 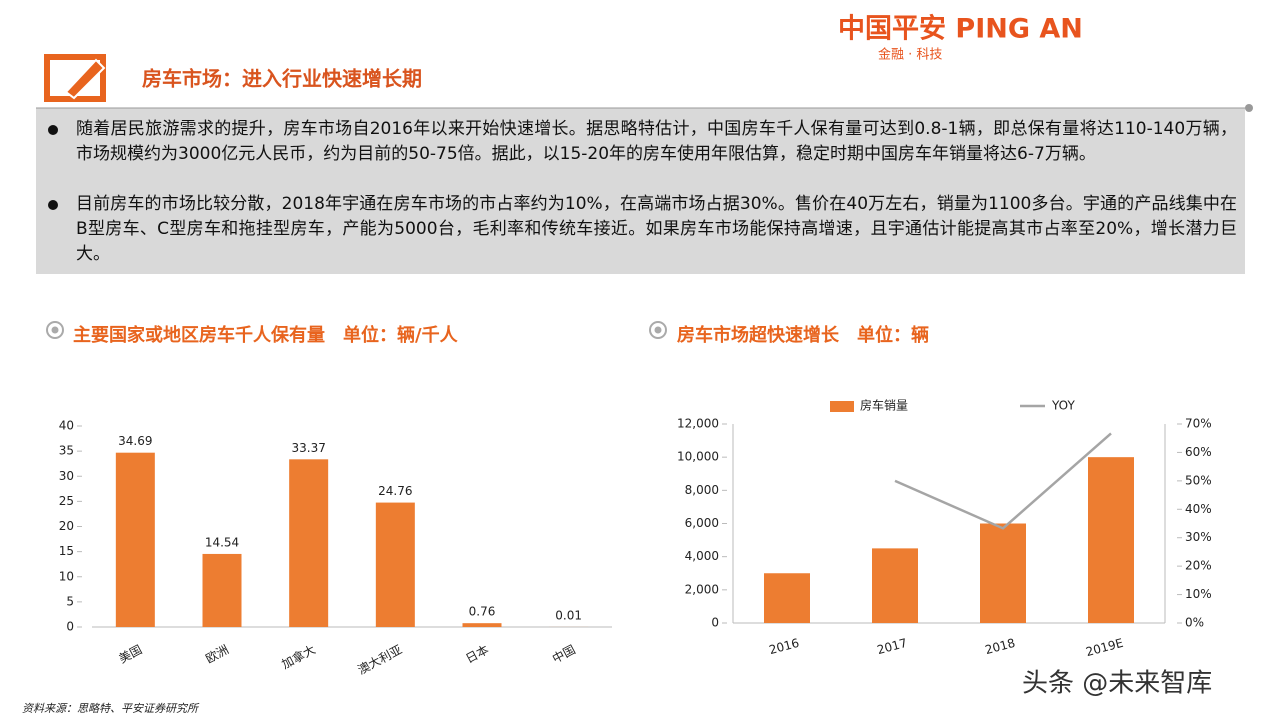 I want to click on y-tick-label: 2,000, so click(x=702, y=589).